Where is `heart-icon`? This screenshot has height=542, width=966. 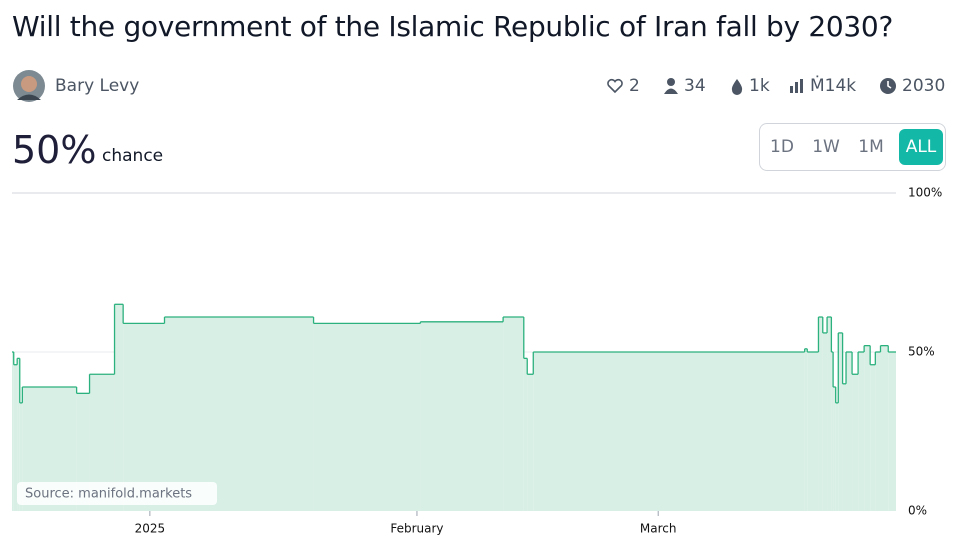 heart-icon is located at coordinates (615, 86).